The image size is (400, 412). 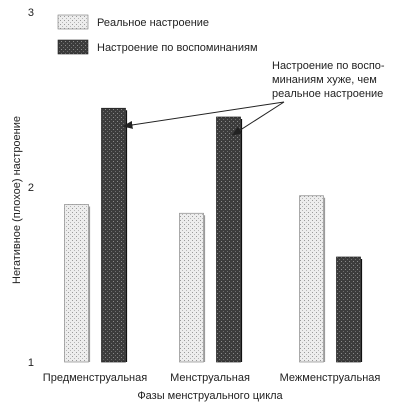 I want to click on y-axis-ticks: 1 2 3, so click(x=31, y=188).